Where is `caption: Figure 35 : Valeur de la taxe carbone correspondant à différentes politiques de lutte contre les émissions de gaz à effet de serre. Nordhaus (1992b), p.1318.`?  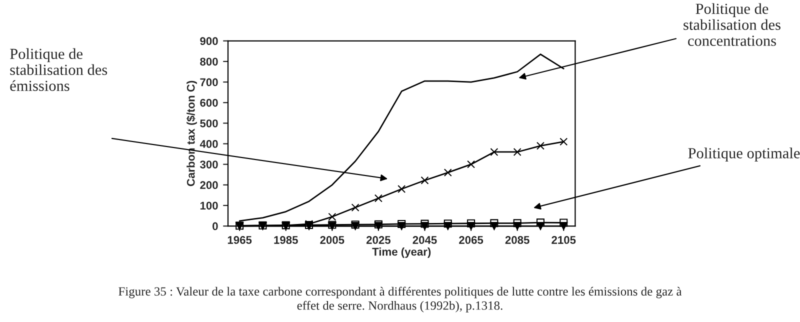
caption: Figure 35 : Valeur de la taxe carbone correspondant à différentes politiques de lutte contre les émissions de gaz à effet de serre. Nordhaus (1992b), p.1318. is located at coordinates (400, 299).